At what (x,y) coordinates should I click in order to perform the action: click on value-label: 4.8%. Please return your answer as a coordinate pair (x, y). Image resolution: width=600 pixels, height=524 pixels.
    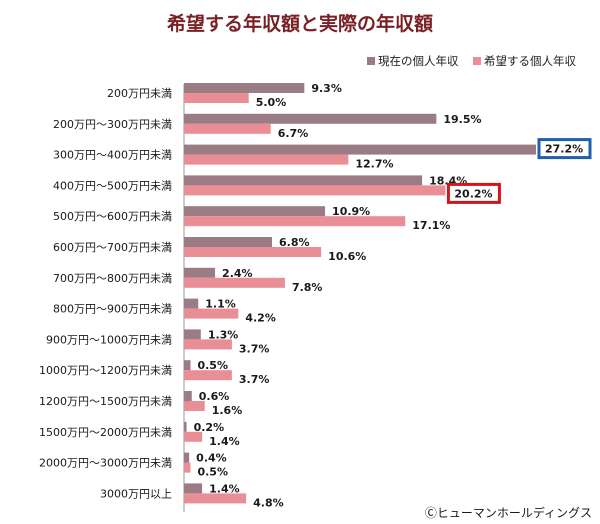
    Looking at the image, I should click on (268, 502).